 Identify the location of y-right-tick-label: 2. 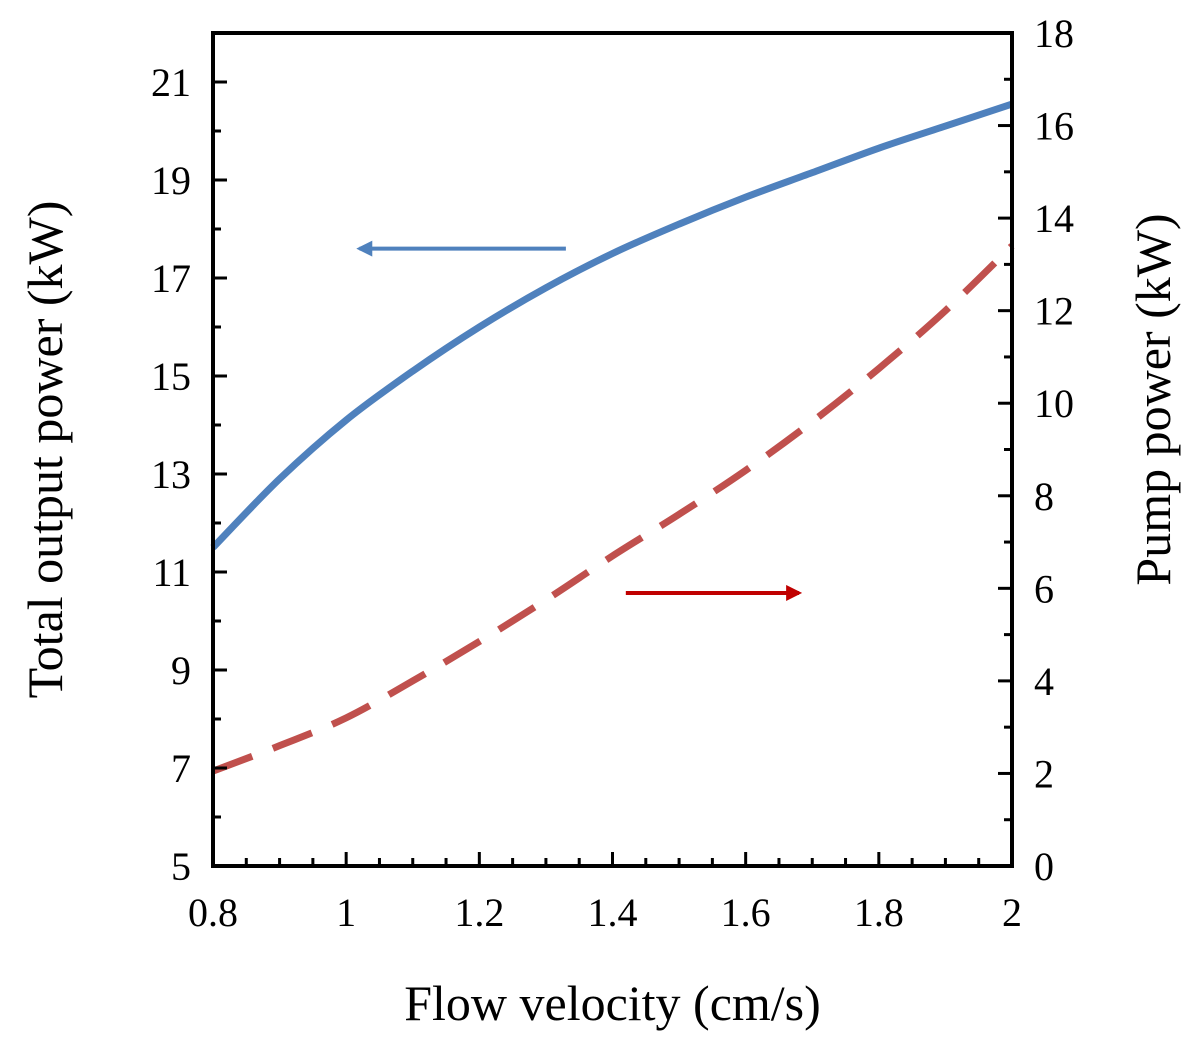
(1044, 773).